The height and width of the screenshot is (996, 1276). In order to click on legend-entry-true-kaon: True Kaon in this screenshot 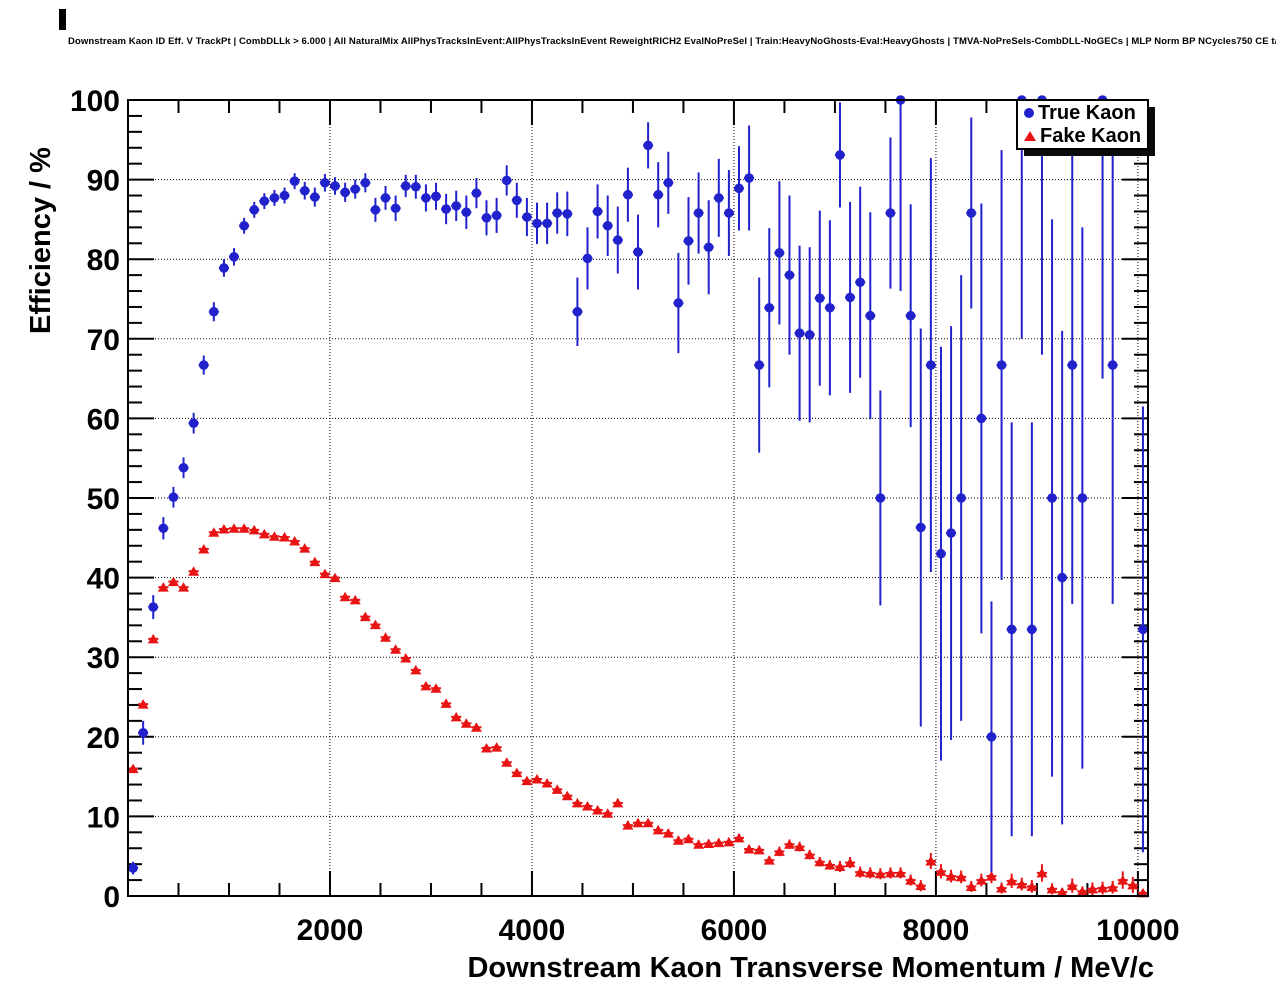, I will do `click(1085, 112)`.